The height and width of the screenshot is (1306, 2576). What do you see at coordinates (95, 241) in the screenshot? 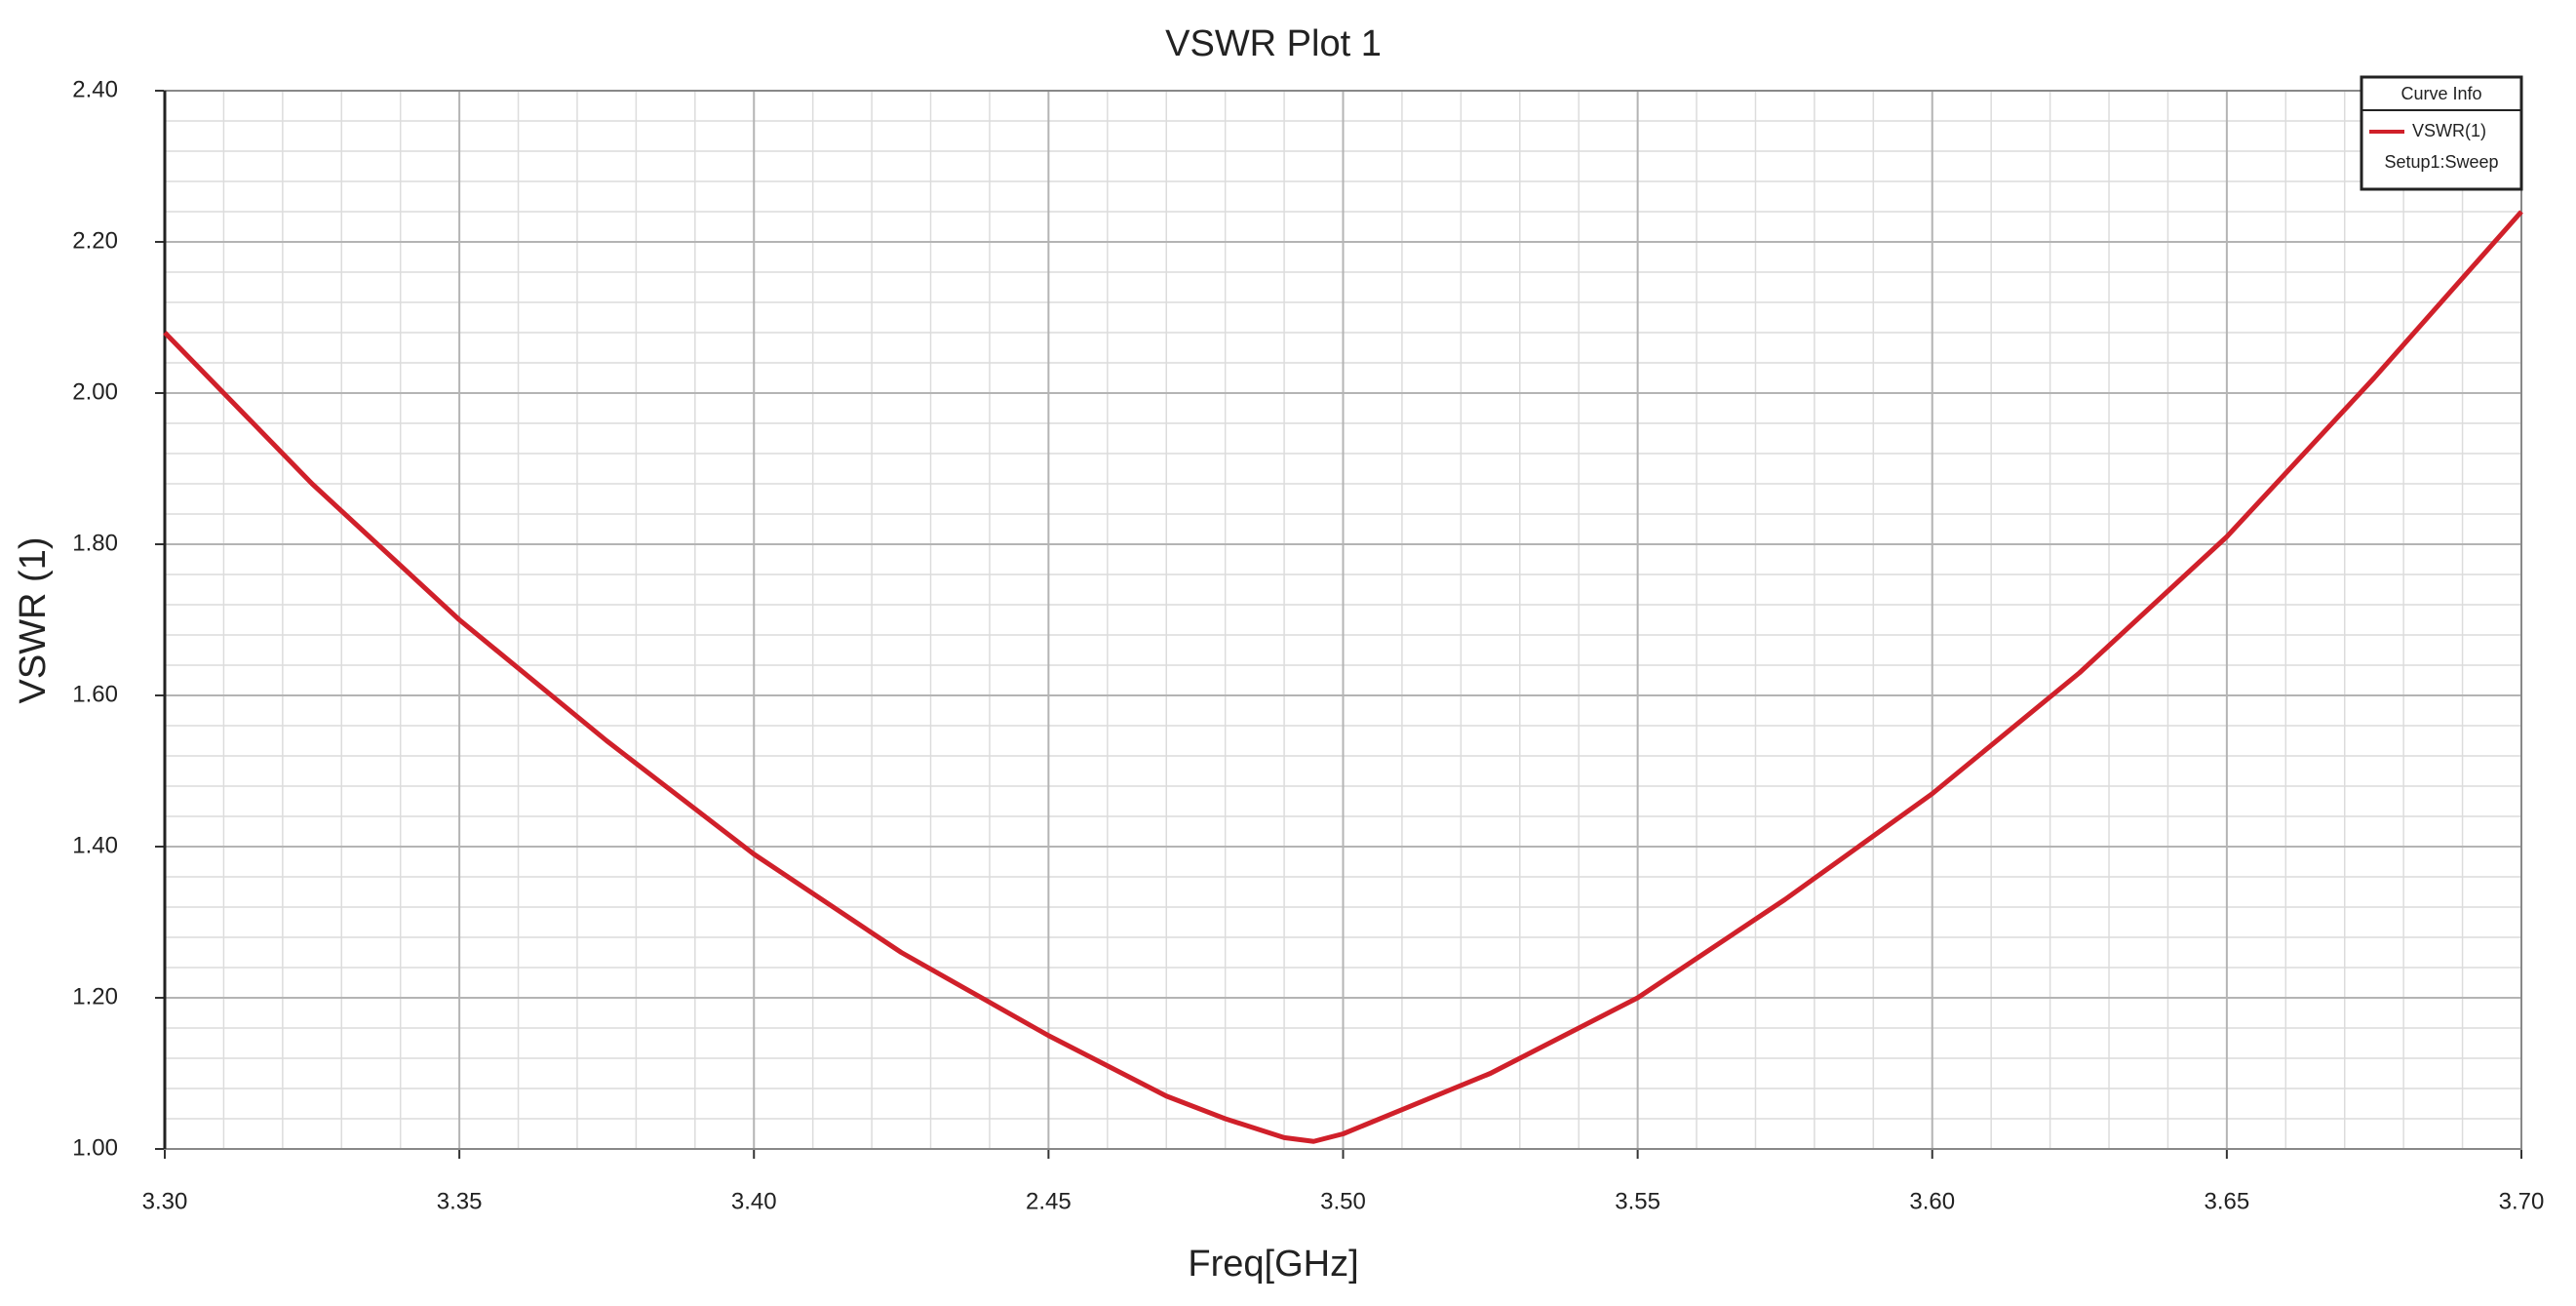
I see `y-tick-label: 2.20` at bounding box center [95, 241].